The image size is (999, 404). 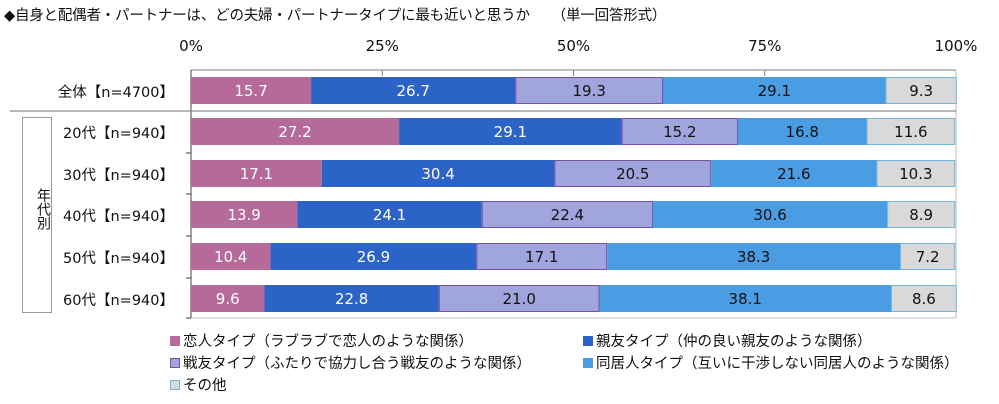 I want to click on x-tick-label: 75%, so click(x=765, y=46).